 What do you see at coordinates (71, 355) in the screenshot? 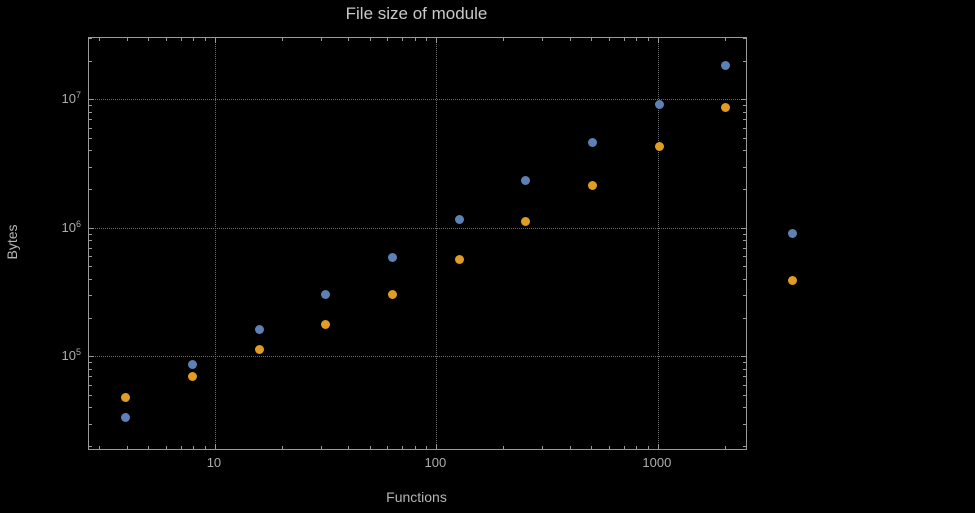
I see `y-tick-label: 10⁵` at bounding box center [71, 355].